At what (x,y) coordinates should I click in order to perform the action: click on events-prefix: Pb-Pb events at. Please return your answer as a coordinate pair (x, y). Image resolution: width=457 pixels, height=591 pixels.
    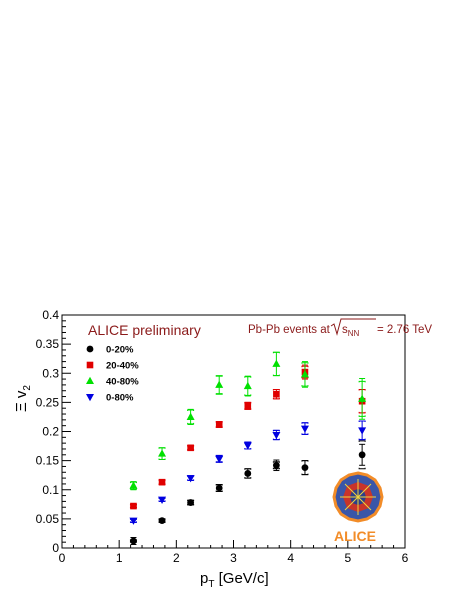
    Looking at the image, I should click on (289, 330).